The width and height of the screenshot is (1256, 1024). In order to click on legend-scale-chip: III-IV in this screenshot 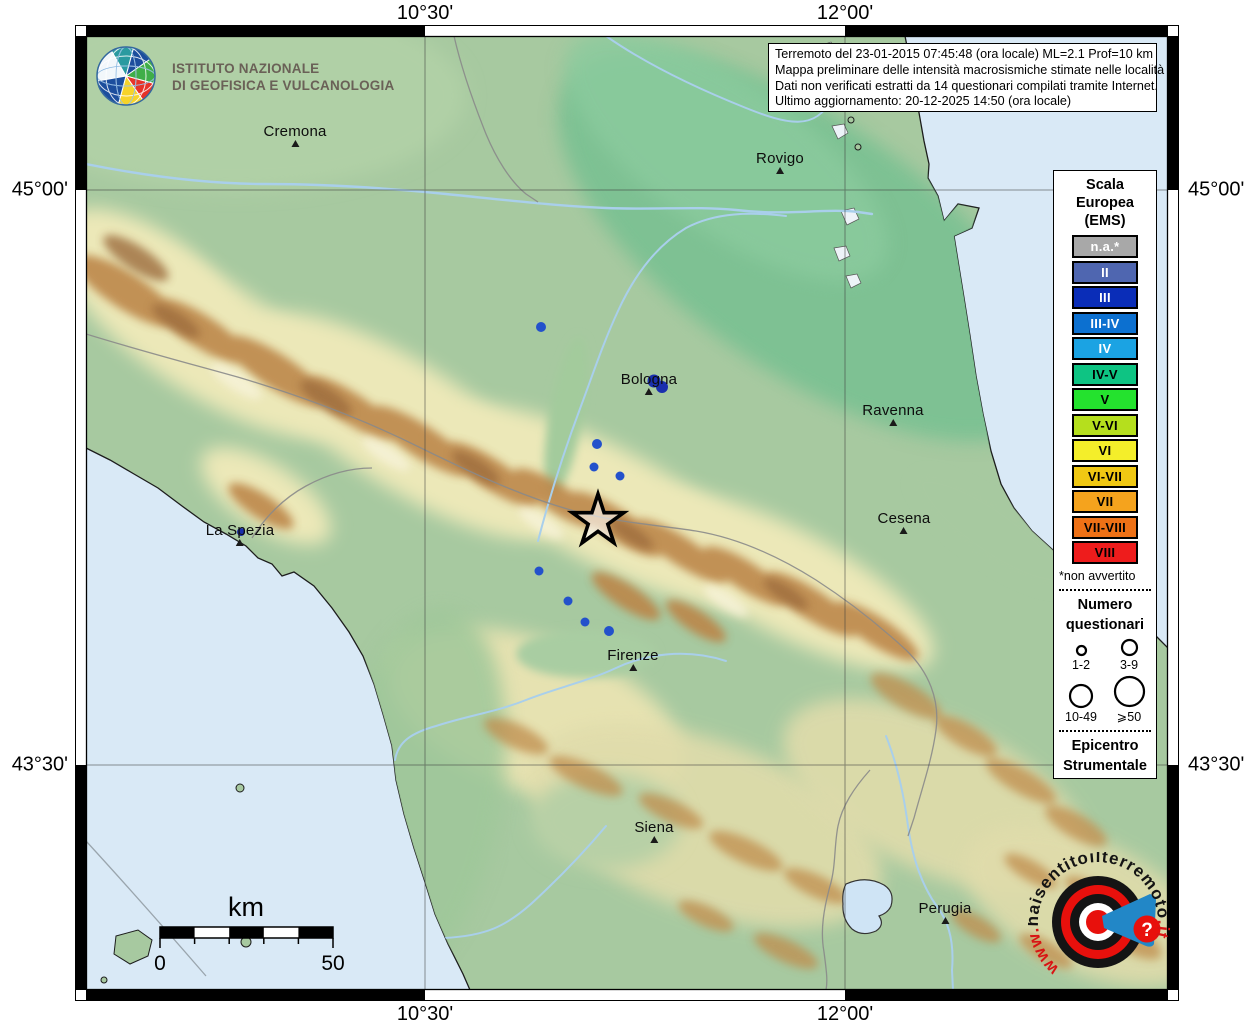, I will do `click(1105, 323)`.